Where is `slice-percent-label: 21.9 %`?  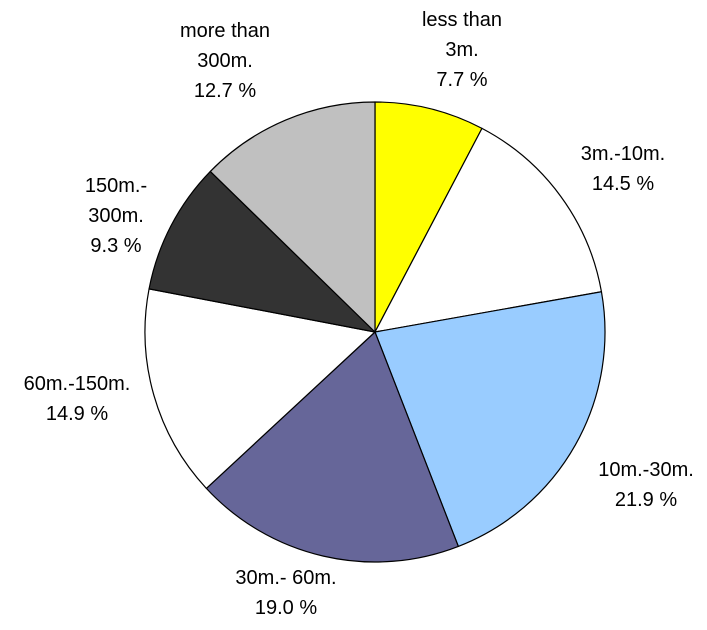
slice-percent-label: 21.9 % is located at coordinates (646, 500).